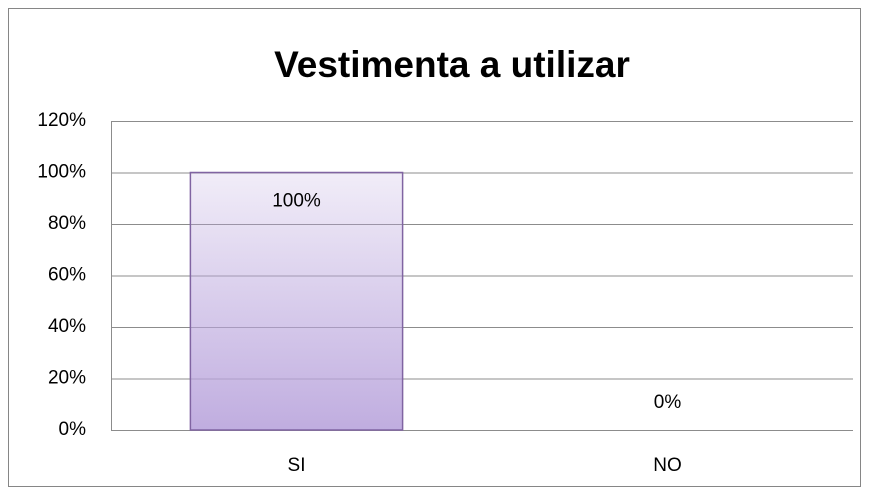 This screenshot has height=488, width=869. I want to click on x-tick-label: SI, so click(297, 465).